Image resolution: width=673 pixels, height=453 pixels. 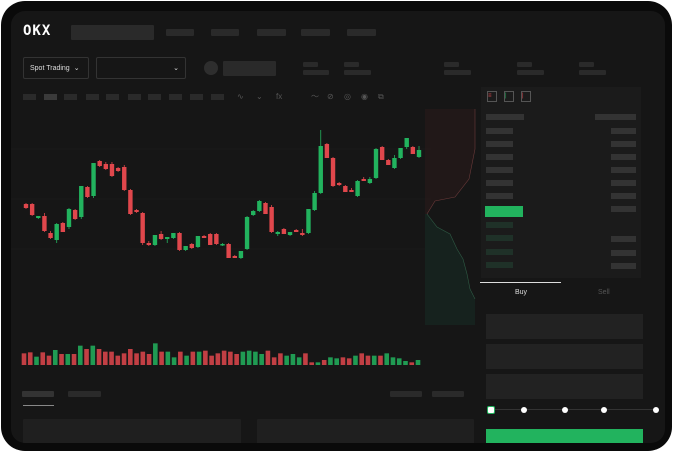 I want to click on pencil-icon: ⊘, so click(x=330, y=96).